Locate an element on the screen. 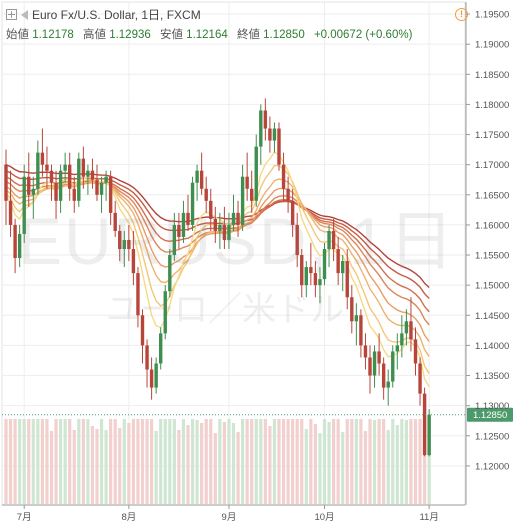  close-value: 1.12850 is located at coordinates (284, 35).